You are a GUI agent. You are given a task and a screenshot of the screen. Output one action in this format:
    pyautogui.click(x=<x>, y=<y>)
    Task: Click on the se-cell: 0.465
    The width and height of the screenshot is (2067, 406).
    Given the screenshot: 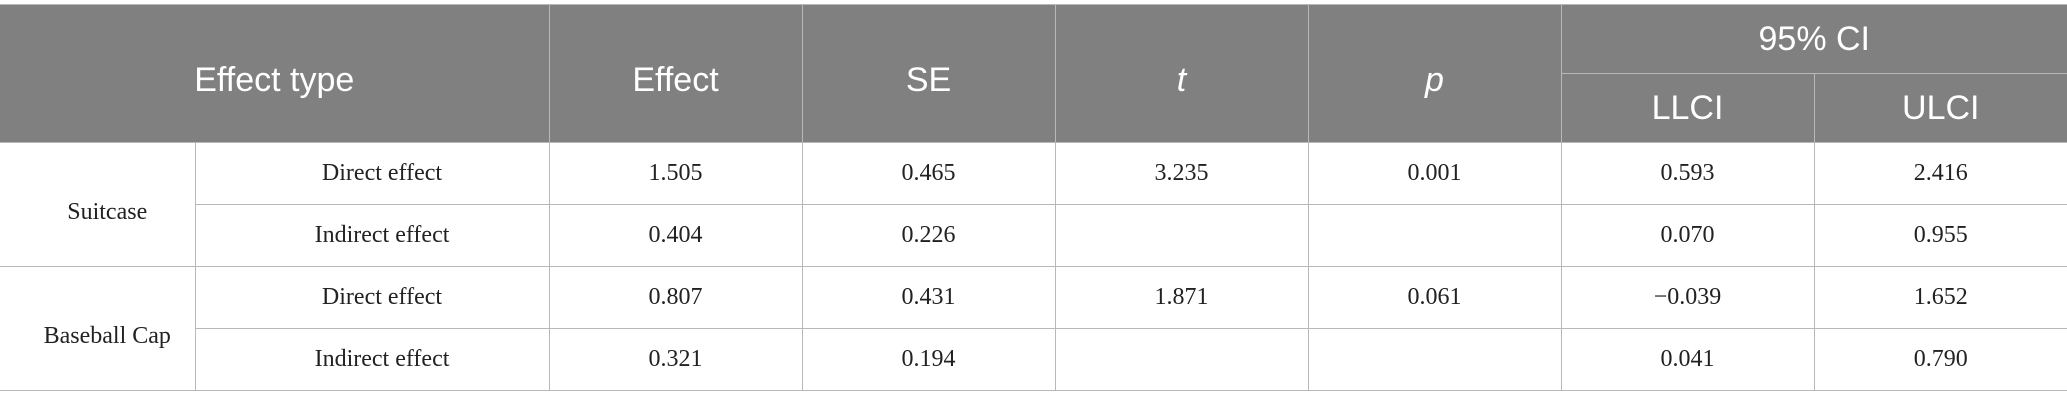 What is the action you would take?
    pyautogui.click(x=928, y=173)
    